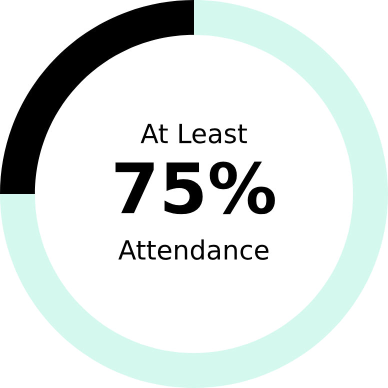 This screenshot has width=388, height=388. What do you see at coordinates (193, 134) in the screenshot?
I see `text: At Least` at bounding box center [193, 134].